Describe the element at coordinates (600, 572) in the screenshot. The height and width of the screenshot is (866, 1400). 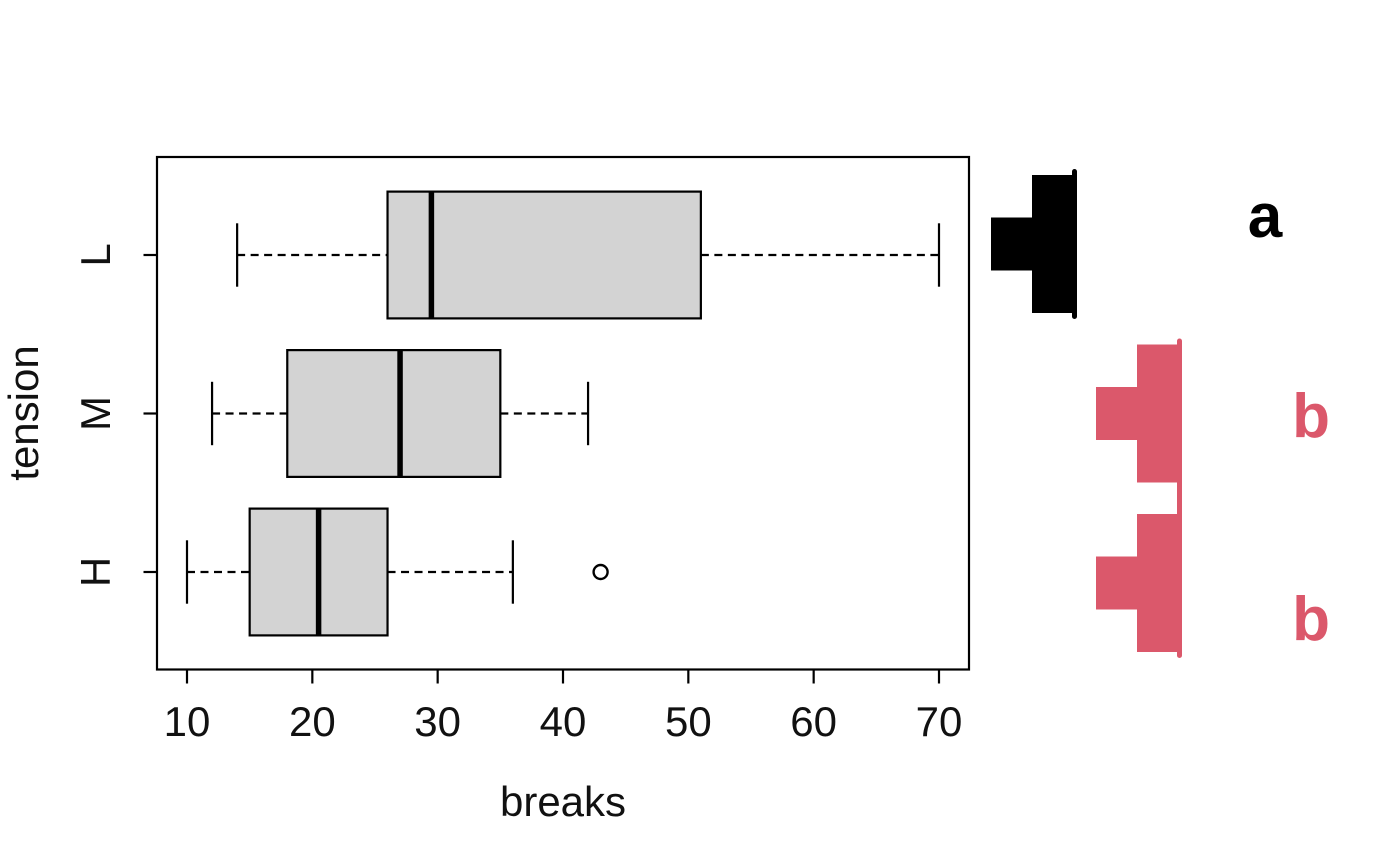
I see `outlier-point` at that location.